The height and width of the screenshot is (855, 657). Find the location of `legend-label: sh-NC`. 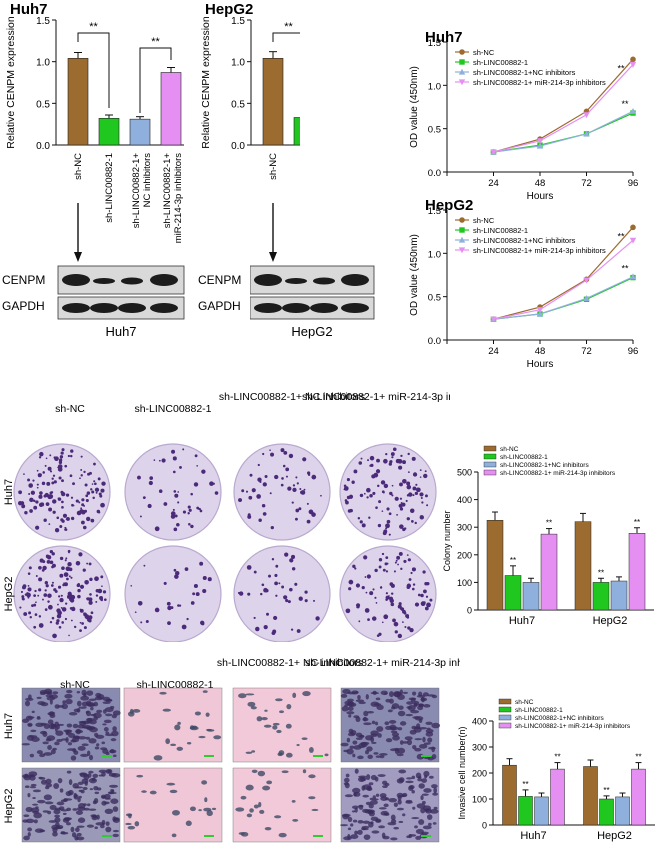

legend-label: sh-NC is located at coordinates (484, 52).